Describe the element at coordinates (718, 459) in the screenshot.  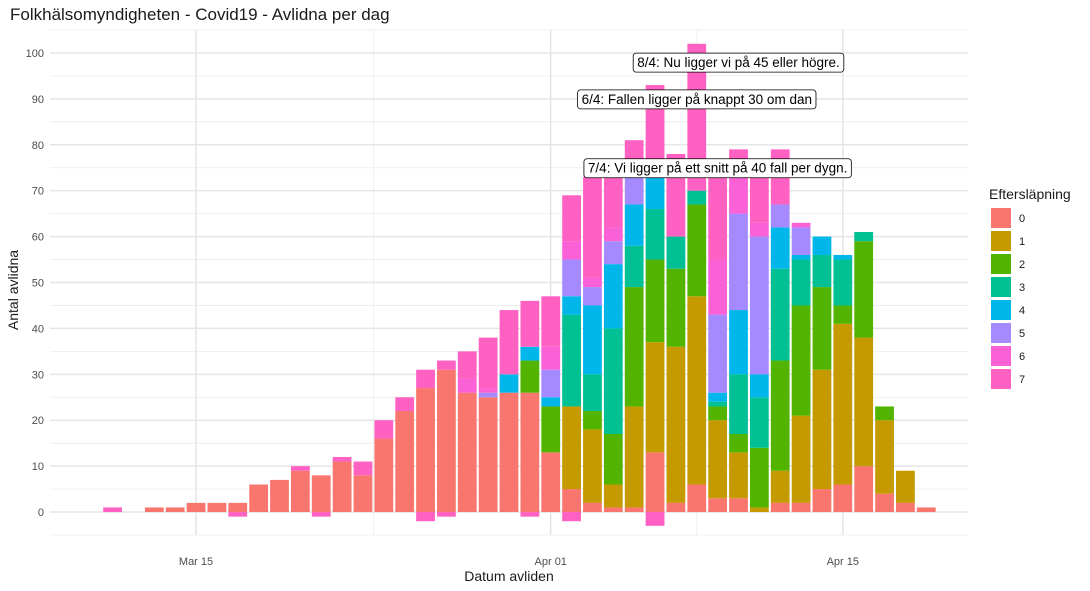
I see `bar-segment-2020-04-09-s1` at that location.